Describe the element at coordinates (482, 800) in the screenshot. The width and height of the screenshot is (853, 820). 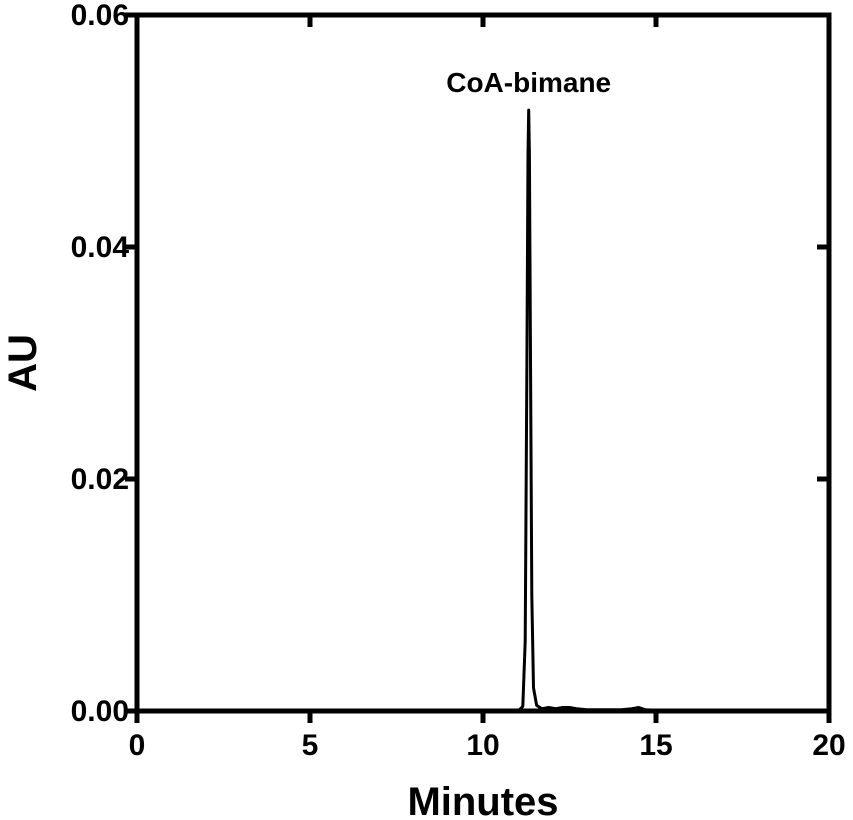
I see `x-axis-title: Minutes` at that location.